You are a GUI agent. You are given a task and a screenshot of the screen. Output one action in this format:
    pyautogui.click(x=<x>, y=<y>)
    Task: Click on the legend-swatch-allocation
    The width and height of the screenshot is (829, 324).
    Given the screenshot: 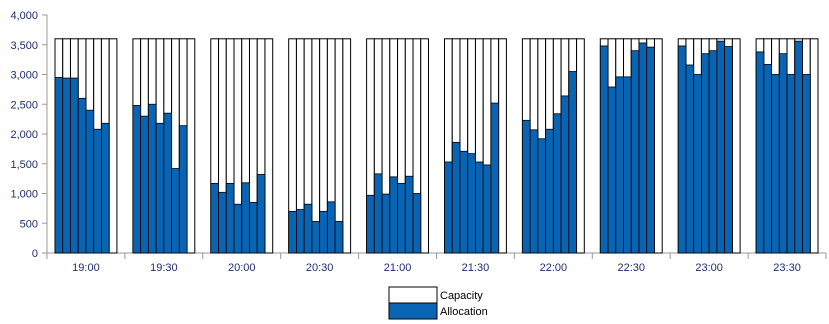 What is the action you would take?
    pyautogui.click(x=413, y=311)
    